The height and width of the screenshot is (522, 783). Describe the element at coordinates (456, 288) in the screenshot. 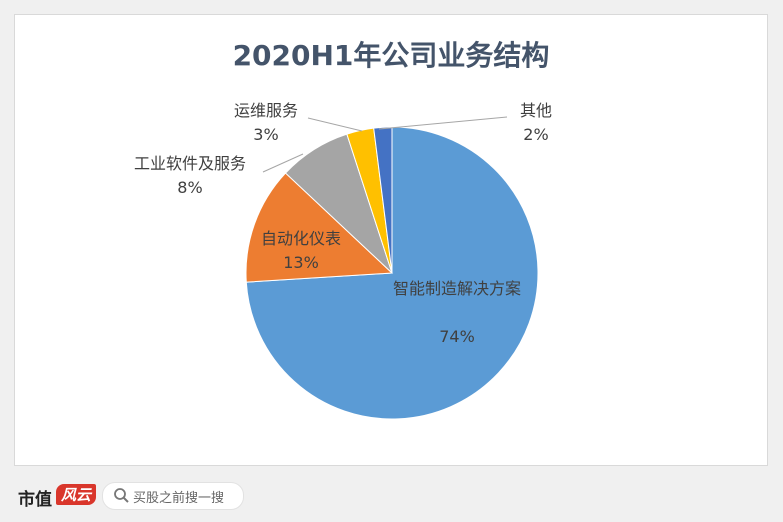

I see `slice-label: 智能制造解决方案` at that location.